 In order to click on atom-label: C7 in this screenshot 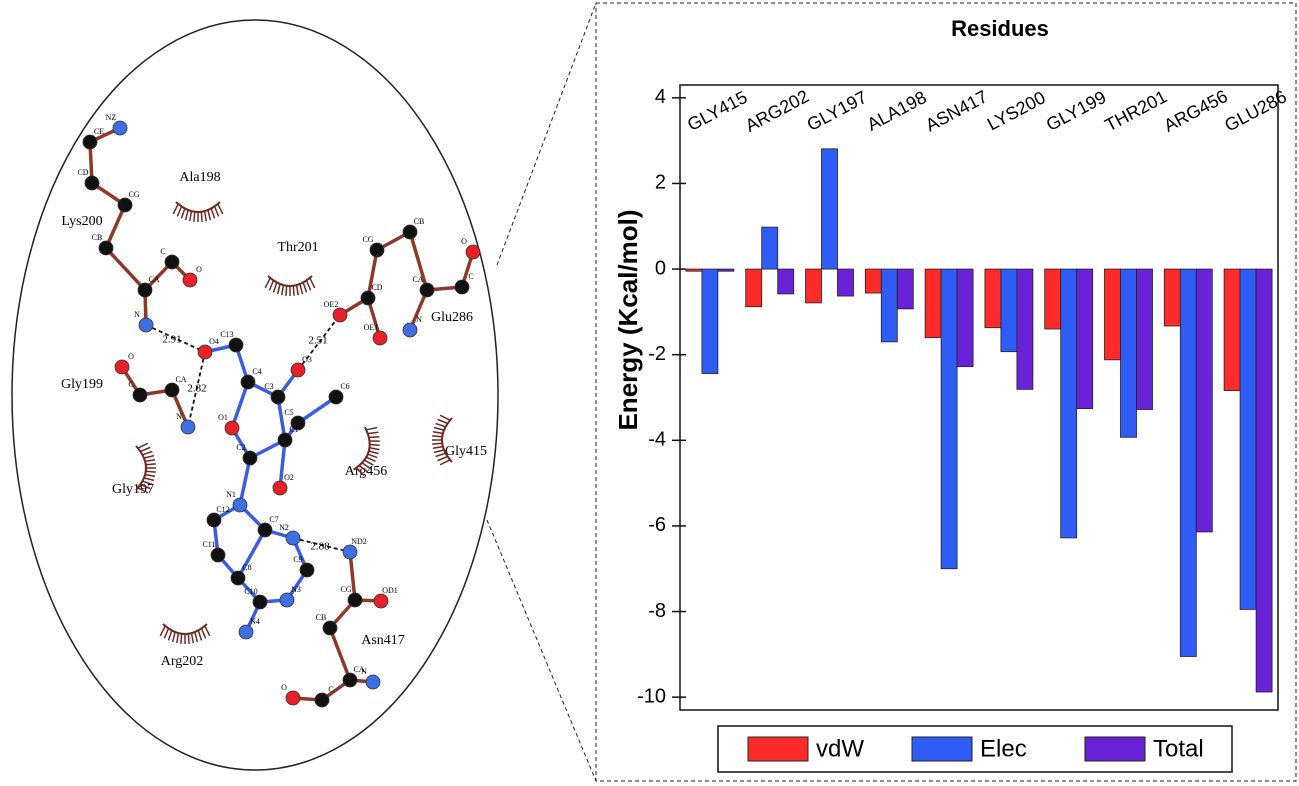, I will do `click(273, 519)`.